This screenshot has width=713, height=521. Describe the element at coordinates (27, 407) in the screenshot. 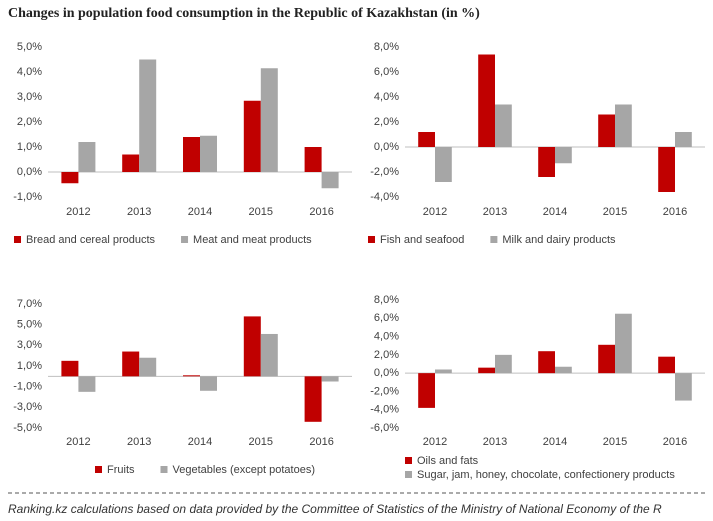

I see `y-tick-label: -3,0%` at that location.